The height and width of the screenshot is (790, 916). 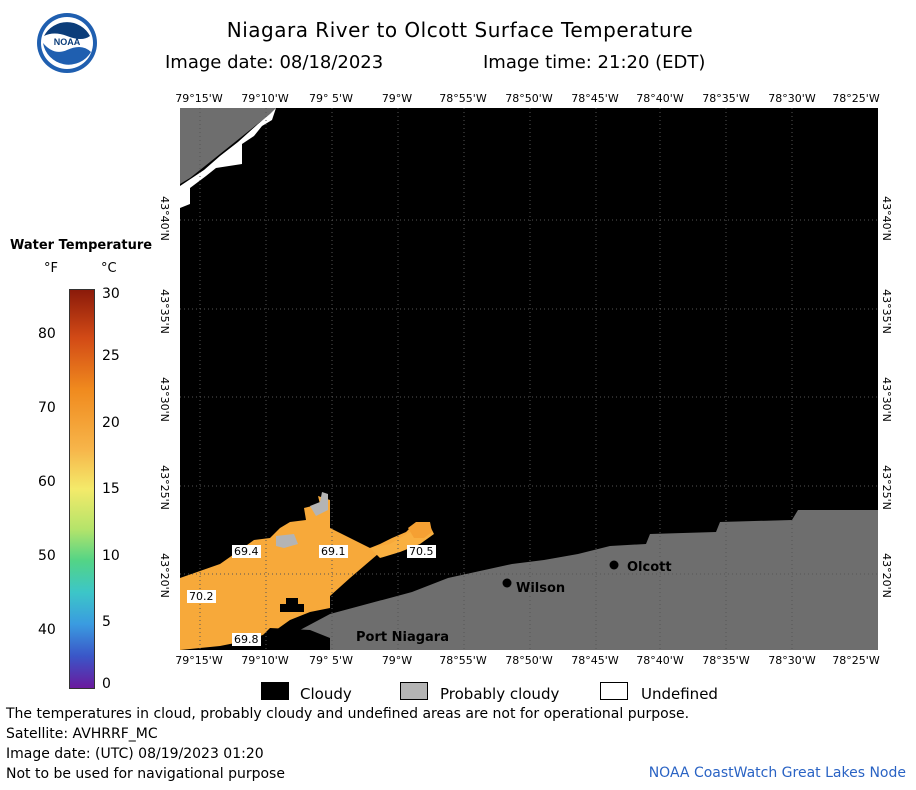 I want to click on credit-link: NOAA CoastWatch Great Lakes Node, so click(x=777, y=773).